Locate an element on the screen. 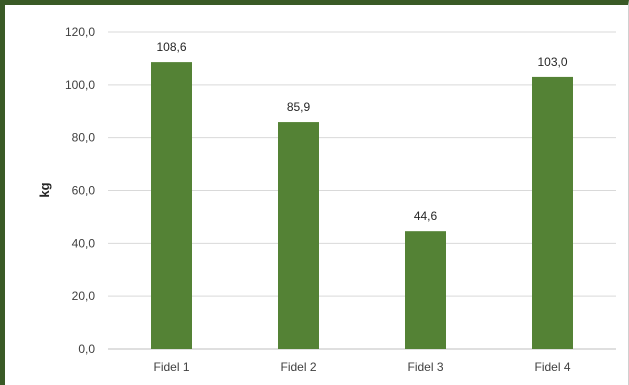  y-tick-label: 40,0 is located at coordinates (84, 243).